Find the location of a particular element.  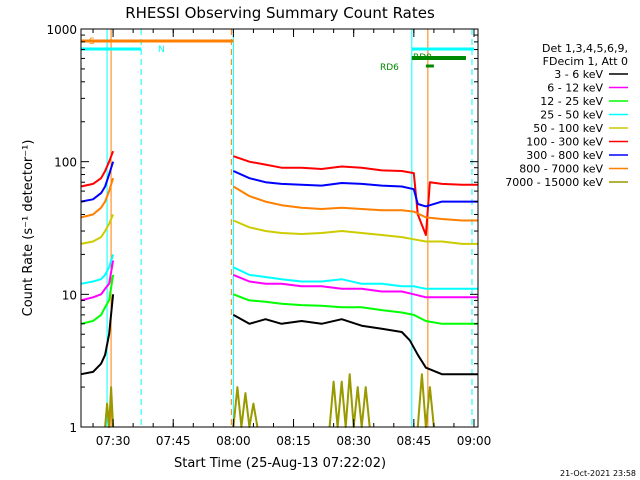

chart-title: RHESSI Observing Summary Count Rates is located at coordinates (280, 13).